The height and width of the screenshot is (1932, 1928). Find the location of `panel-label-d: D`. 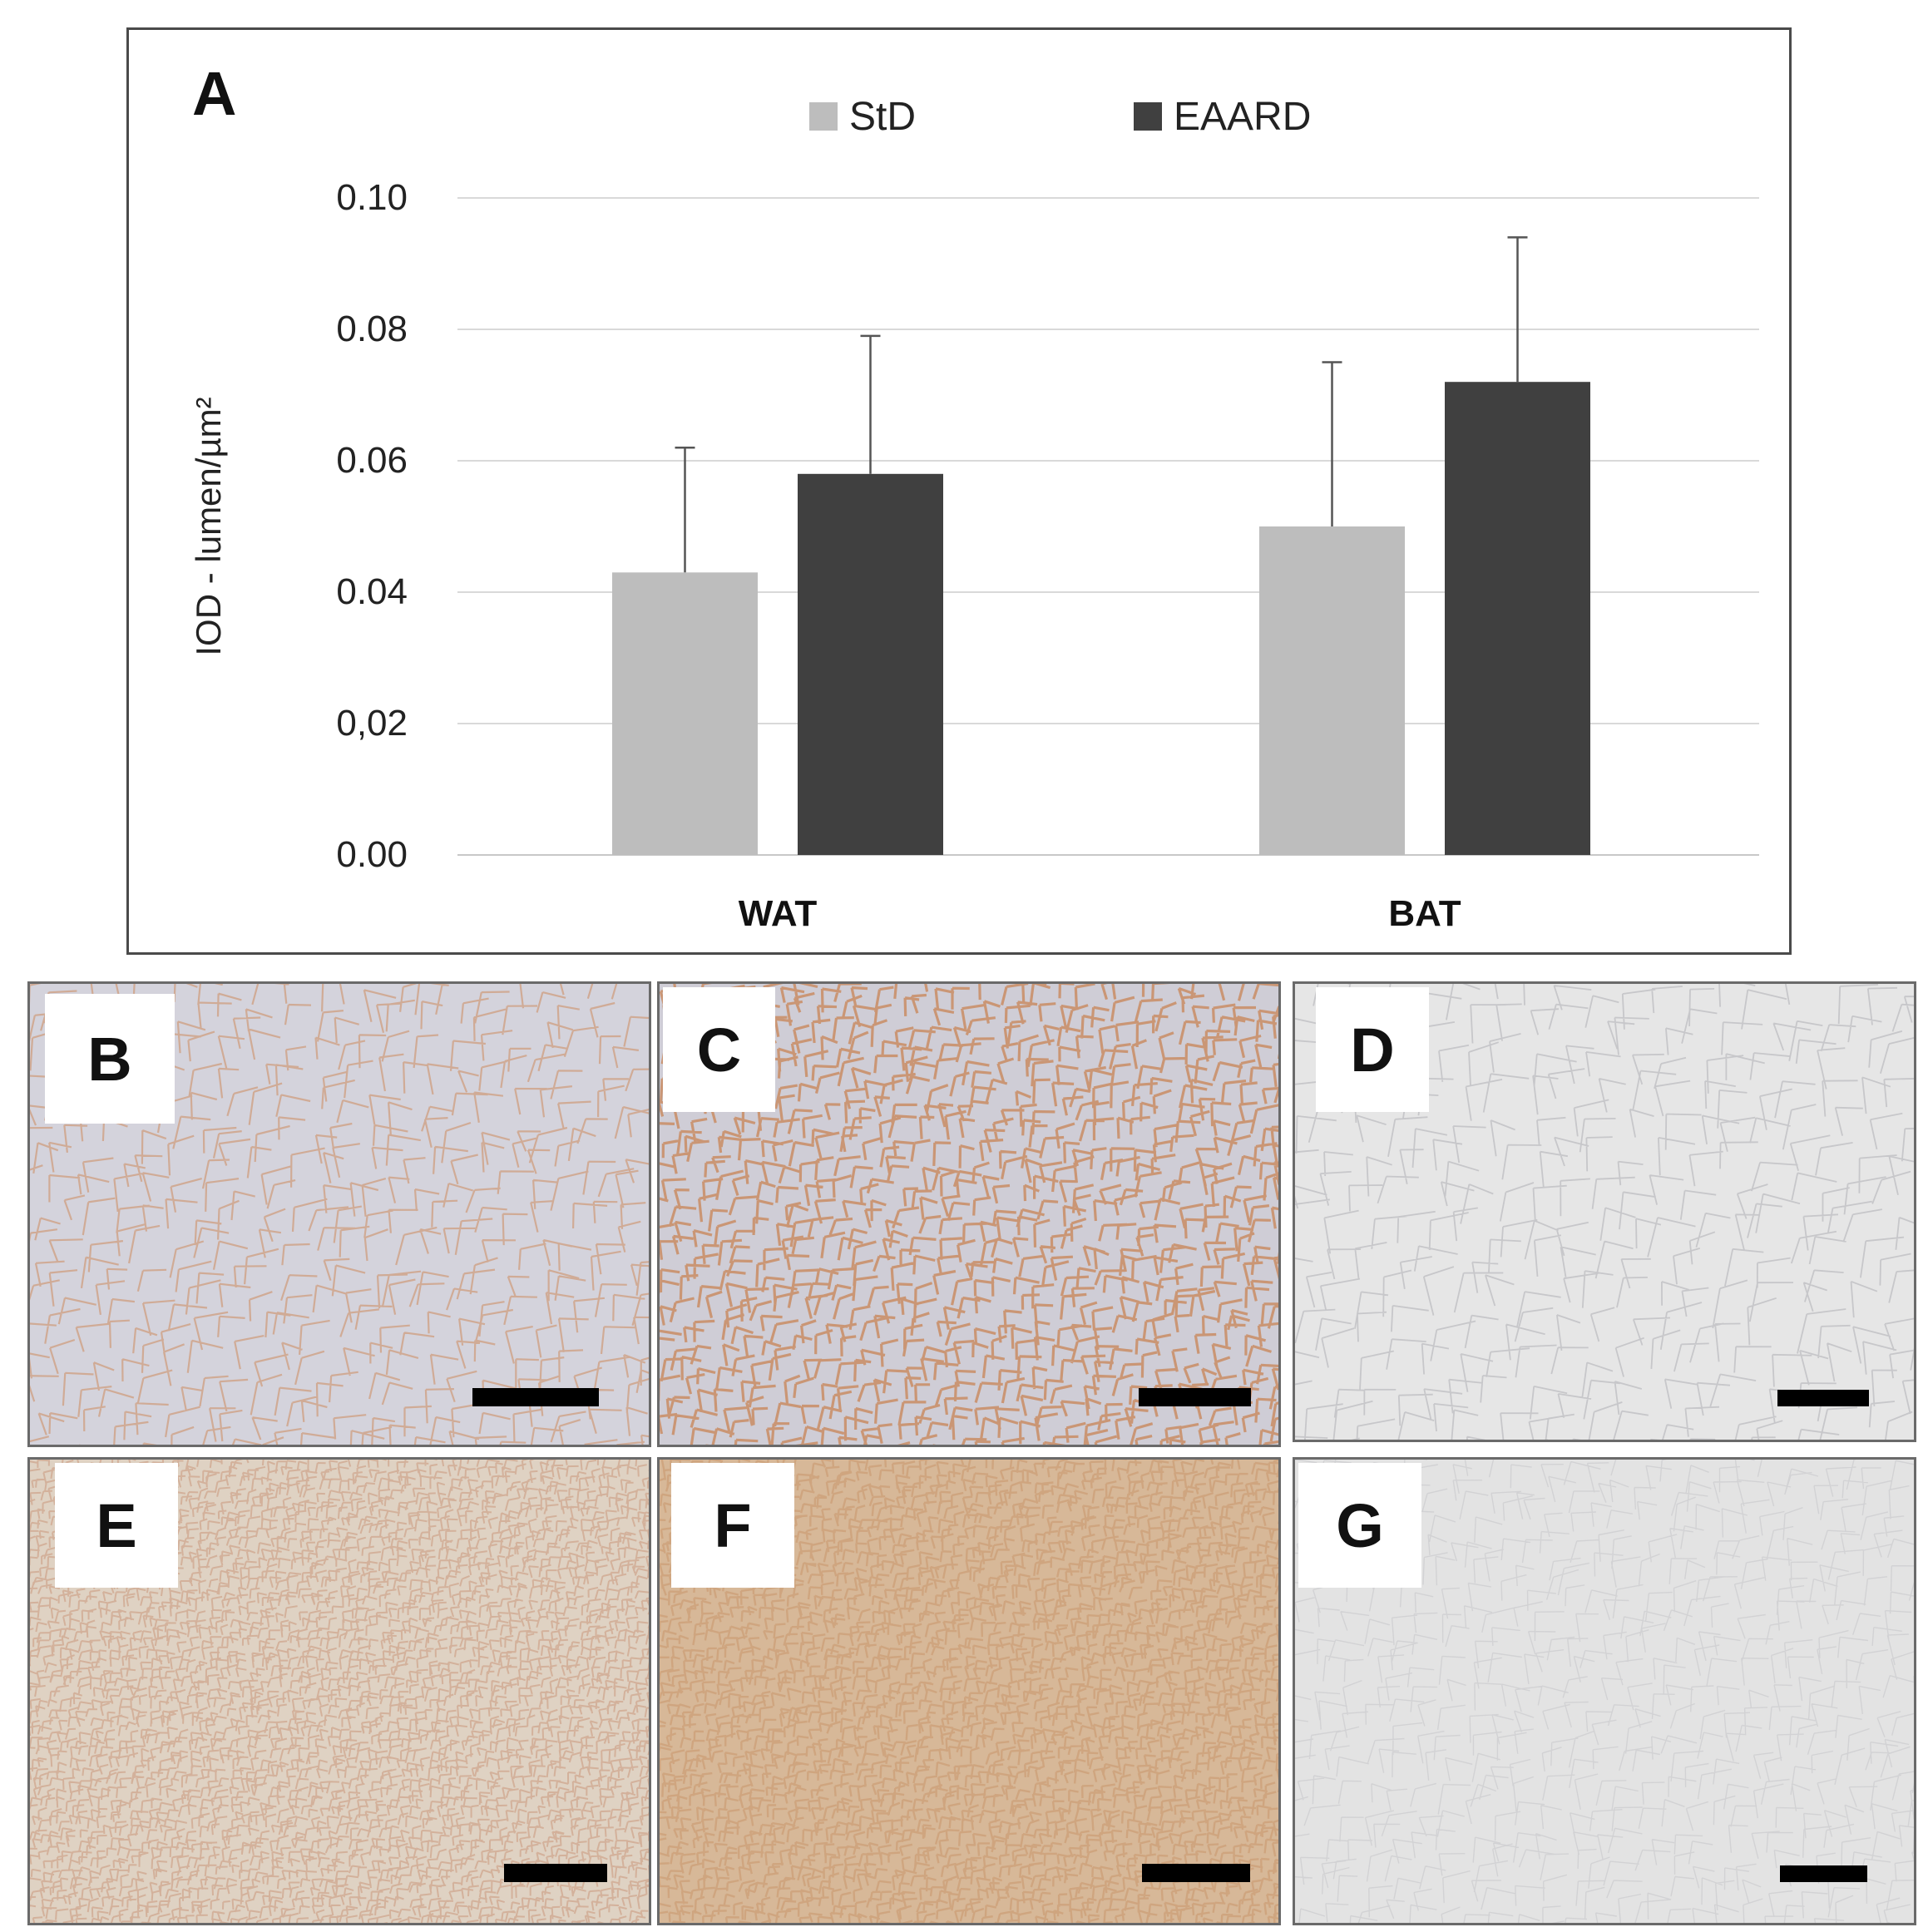

panel-label-d: D is located at coordinates (1372, 1049).